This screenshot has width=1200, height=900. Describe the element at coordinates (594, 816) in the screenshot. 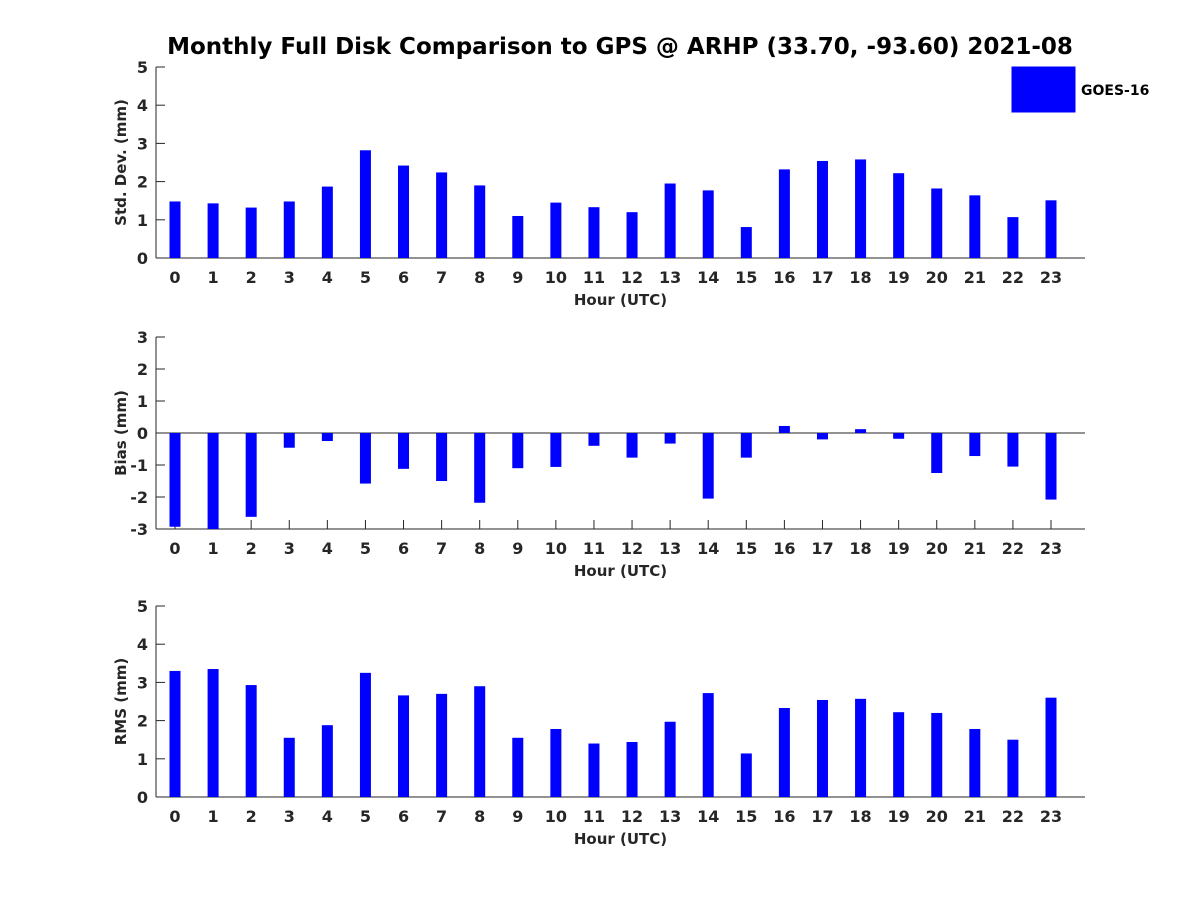

I see `rms-x-tick-label: 11` at that location.